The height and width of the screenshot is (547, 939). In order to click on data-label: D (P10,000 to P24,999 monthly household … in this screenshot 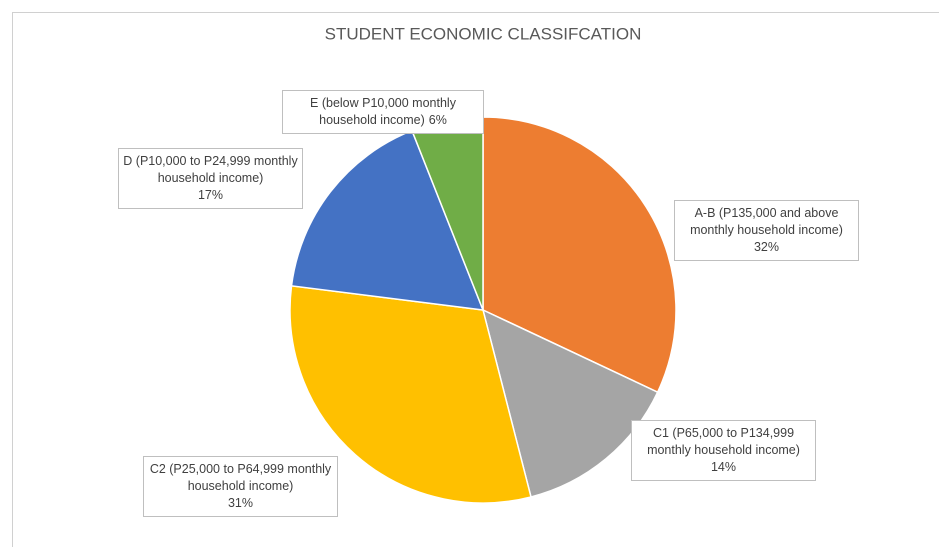, I will do `click(210, 178)`.